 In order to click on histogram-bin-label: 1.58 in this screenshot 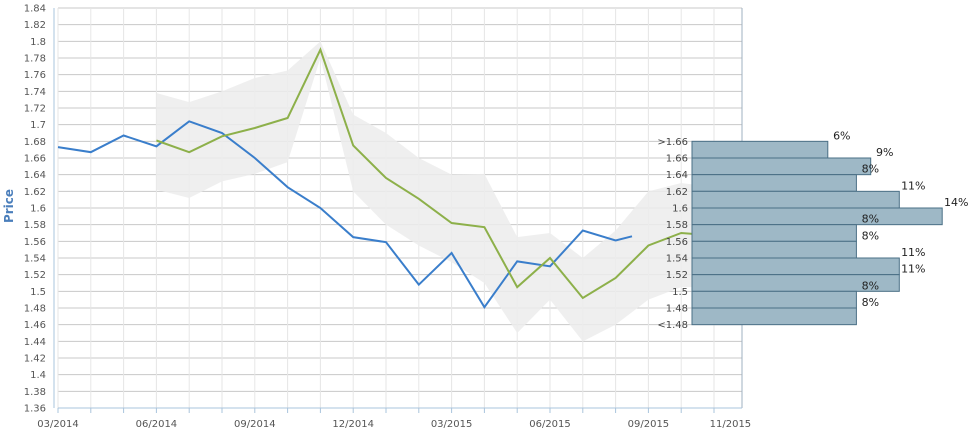, I will do `click(677, 225)`.